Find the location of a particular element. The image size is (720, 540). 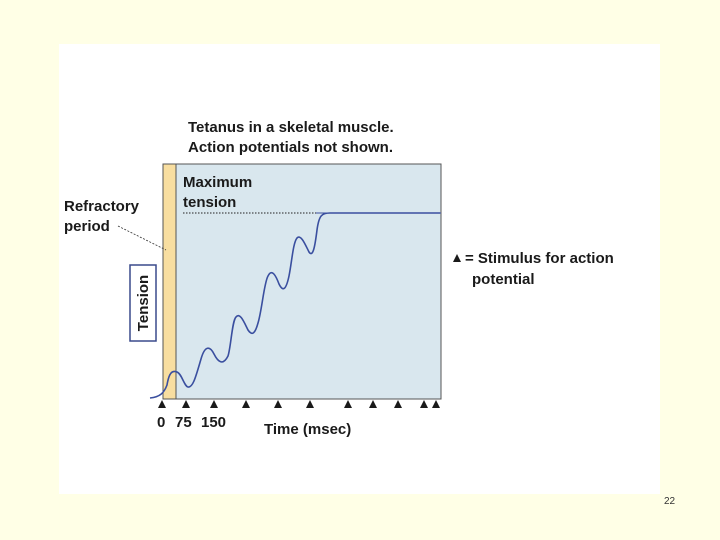

tick-label-150: 150 is located at coordinates (213, 422).